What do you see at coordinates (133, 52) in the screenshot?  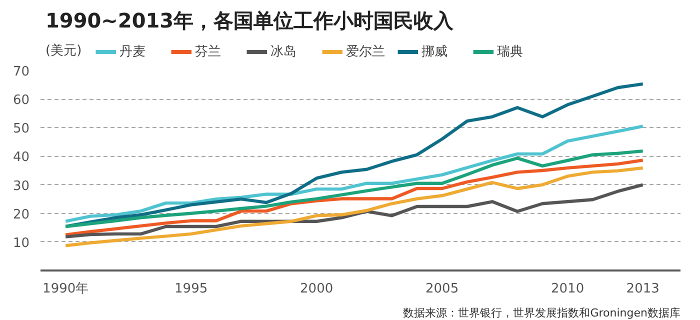 I see `legend-label: 丹麦` at bounding box center [133, 52].